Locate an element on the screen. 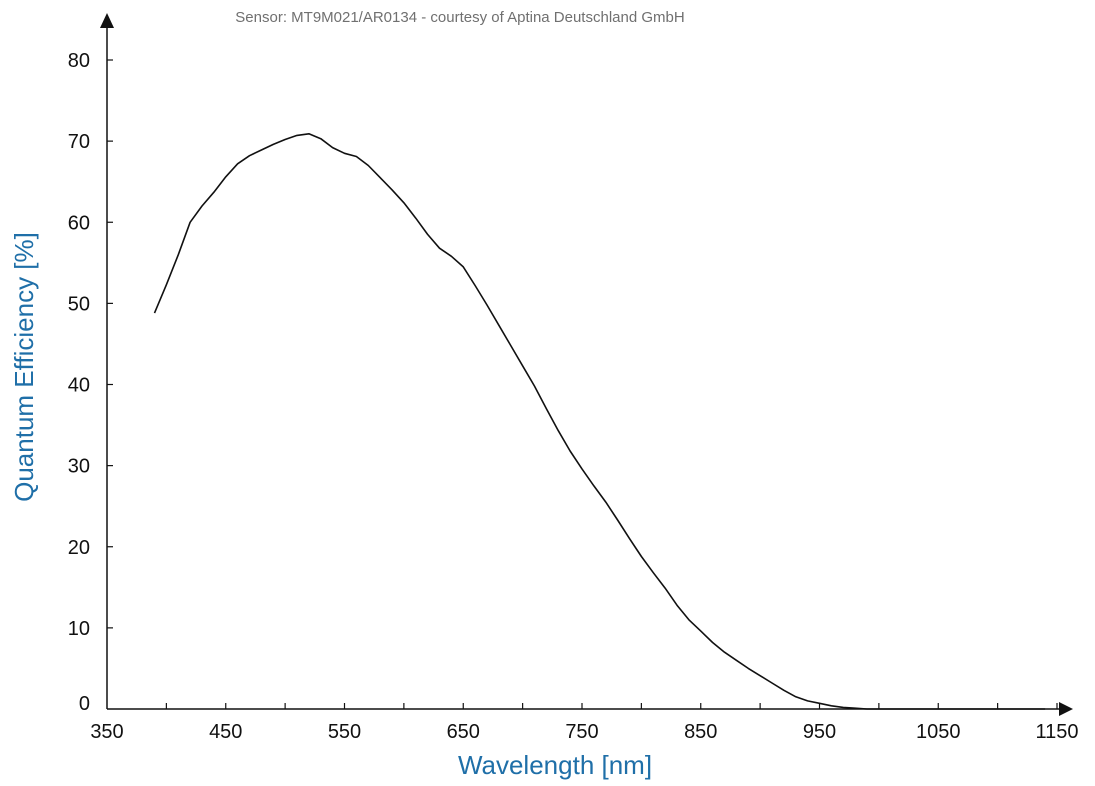 Image resolution: width=1095 pixels, height=786 pixels. y-ticks: 0 10 20 30 40 50 60 70 80 is located at coordinates (90, 382).